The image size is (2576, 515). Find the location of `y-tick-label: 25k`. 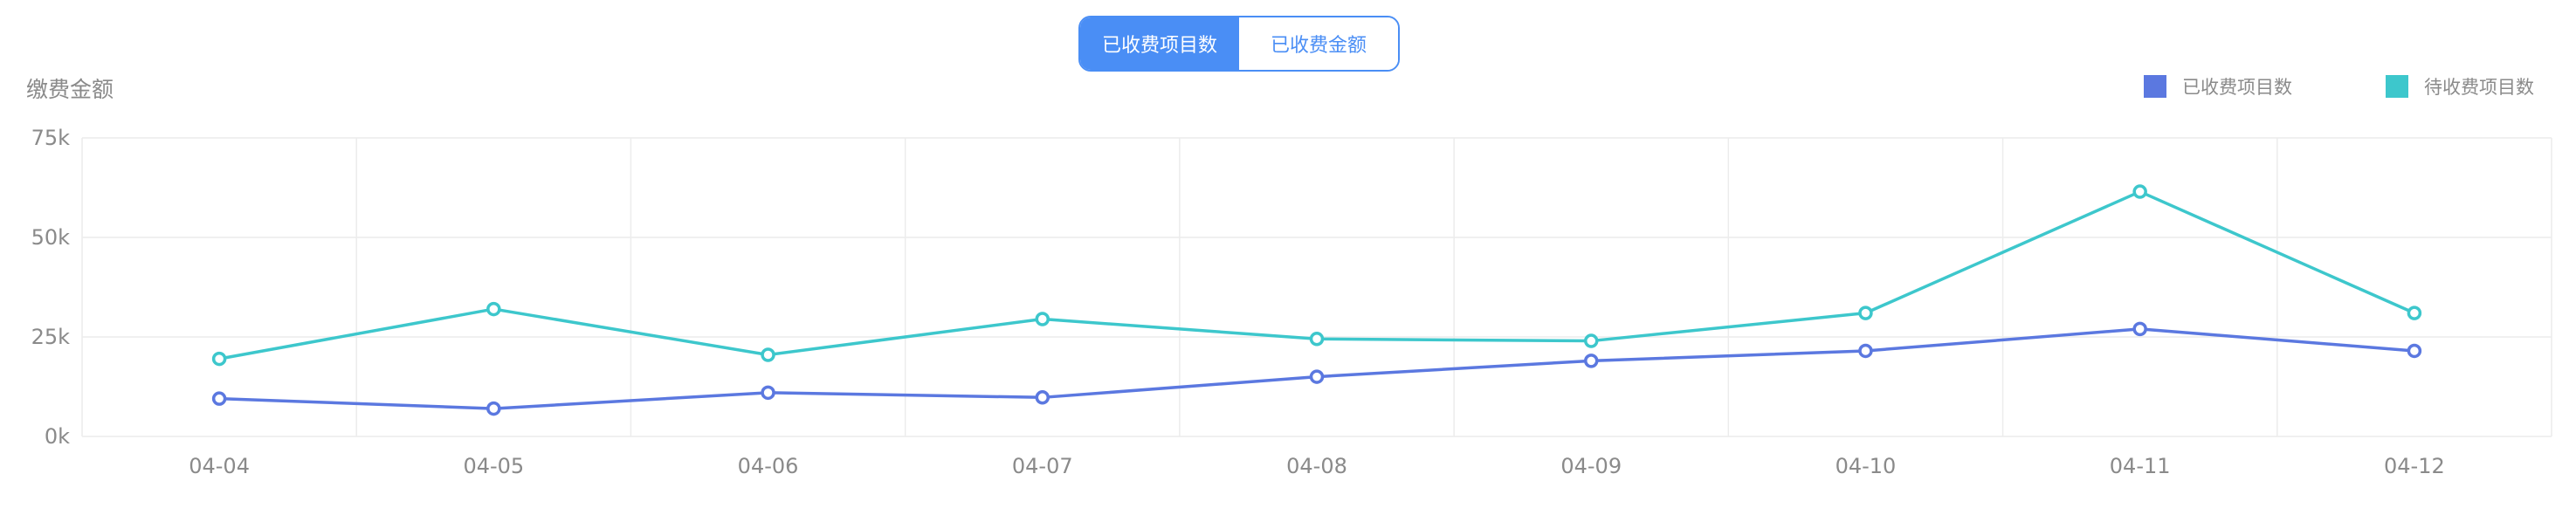

y-tick-label: 25k is located at coordinates (51, 337).